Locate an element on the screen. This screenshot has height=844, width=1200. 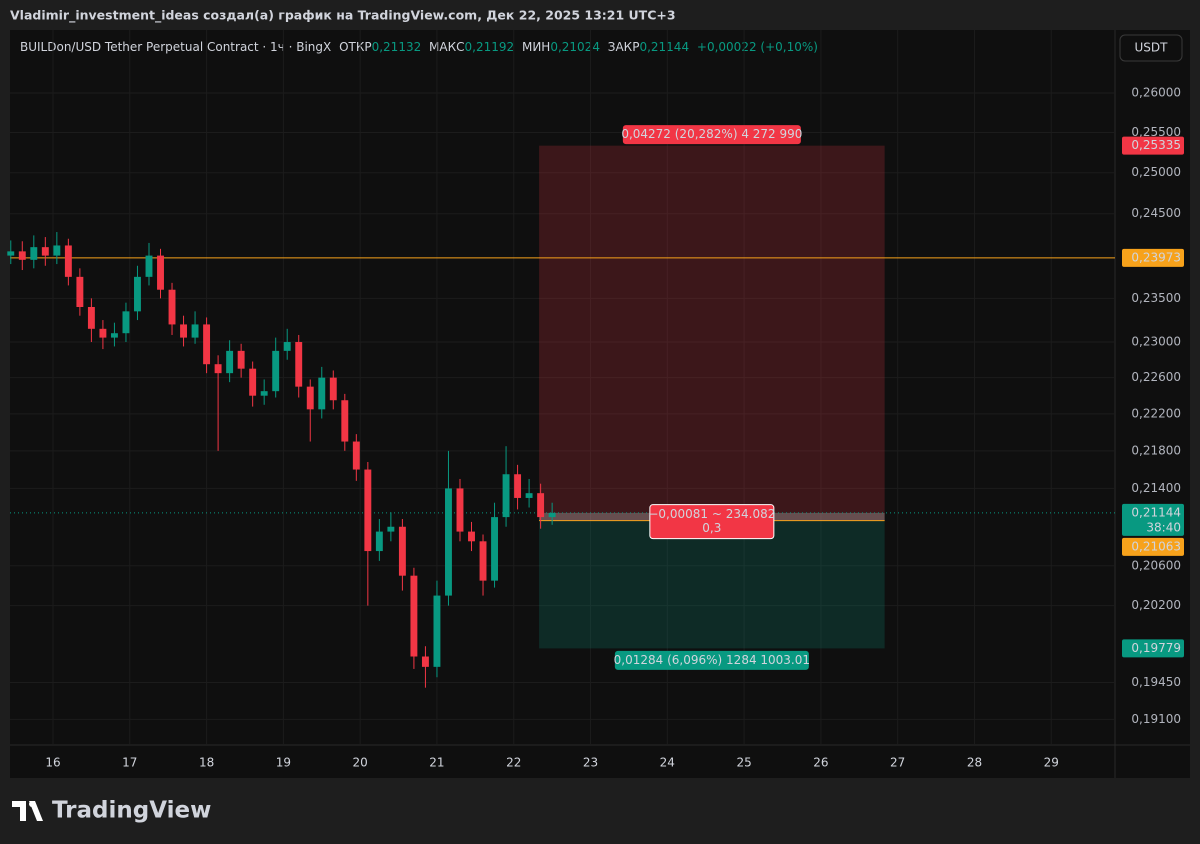
logo-dot is located at coordinates (32, 804).